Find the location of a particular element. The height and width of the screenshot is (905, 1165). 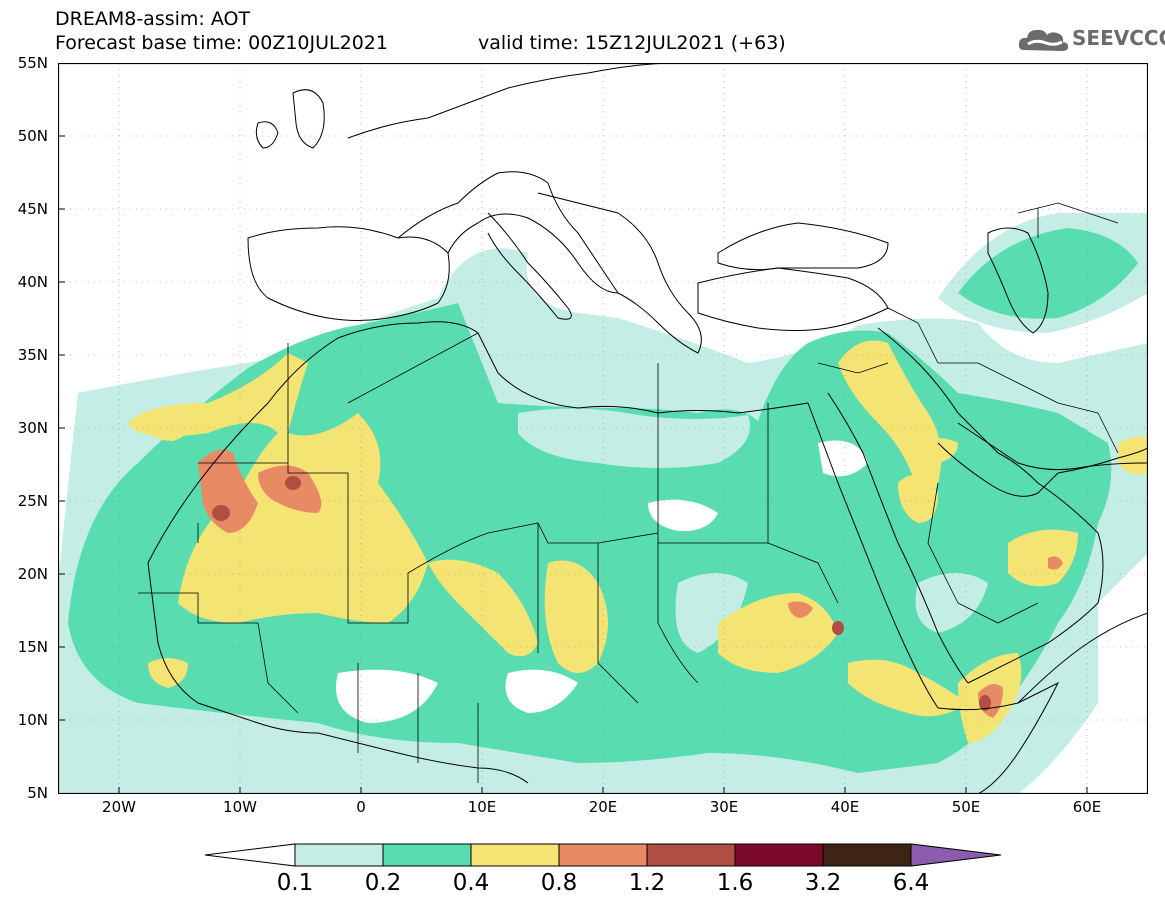

lat-label: 45N is located at coordinates (32, 209).